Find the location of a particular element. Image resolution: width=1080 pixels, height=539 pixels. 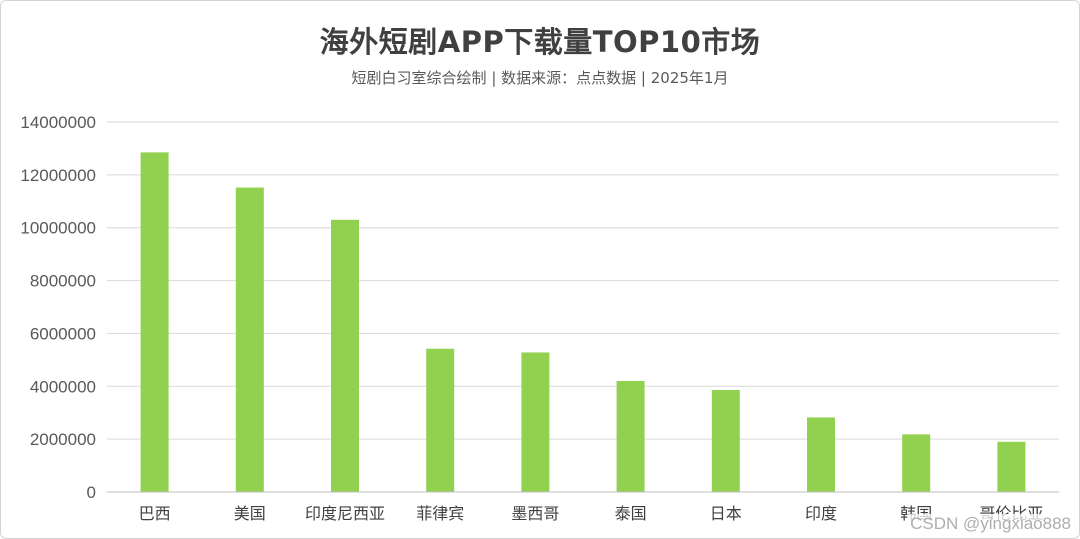

x-category-label: 印度 is located at coordinates (821, 513).